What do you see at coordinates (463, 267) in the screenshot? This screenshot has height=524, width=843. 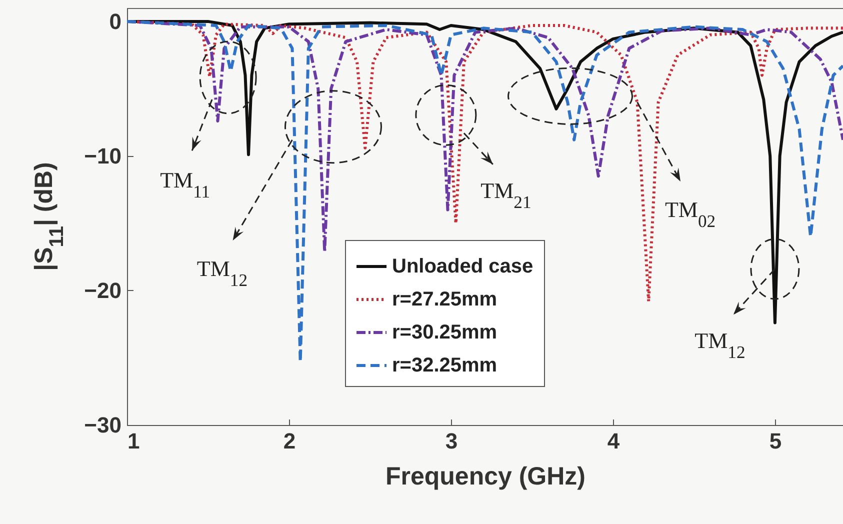 I see `legend-label: Unloaded case` at bounding box center [463, 267].